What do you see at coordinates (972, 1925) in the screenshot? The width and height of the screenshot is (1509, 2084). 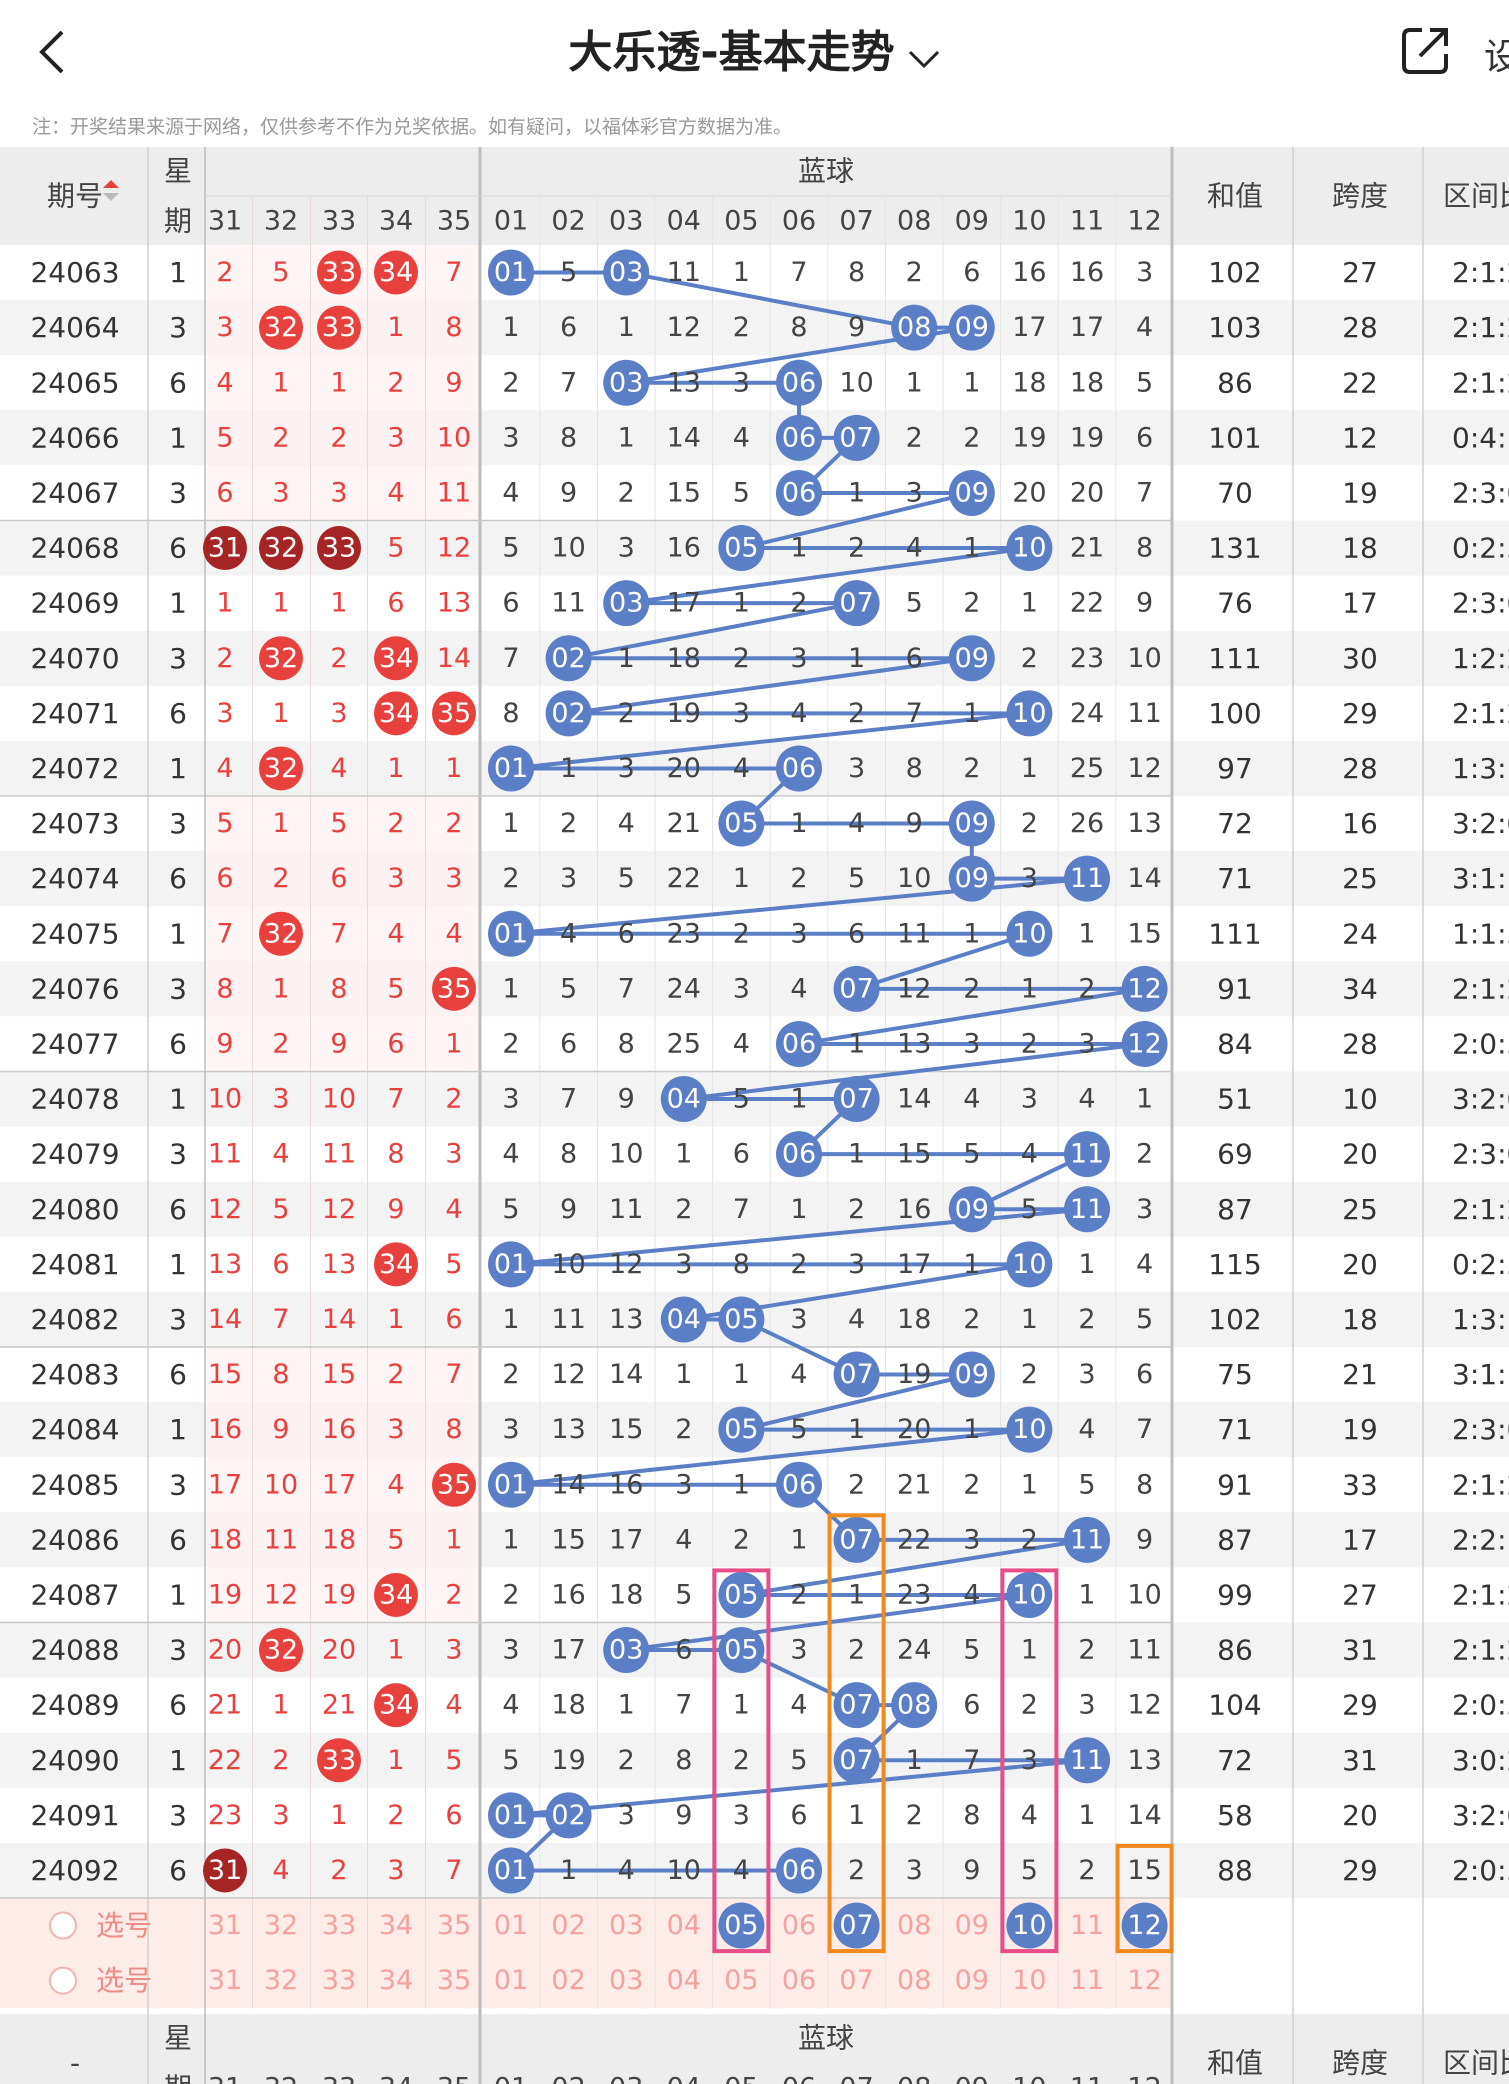 I see `select-blue-number: 09` at bounding box center [972, 1925].